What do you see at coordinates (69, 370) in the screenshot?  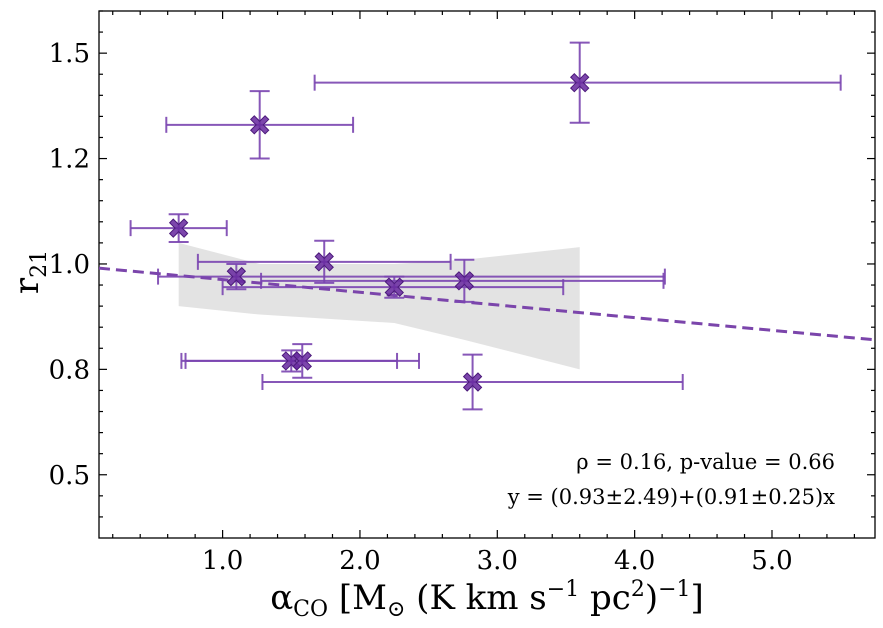 I see `y-tick-label: 0.8` at bounding box center [69, 370].